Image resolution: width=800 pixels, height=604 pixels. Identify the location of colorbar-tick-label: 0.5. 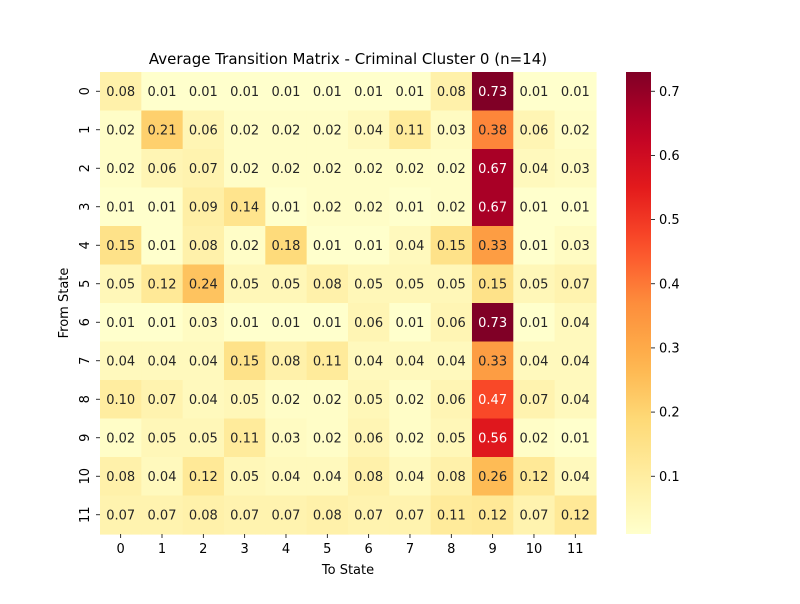
(669, 220).